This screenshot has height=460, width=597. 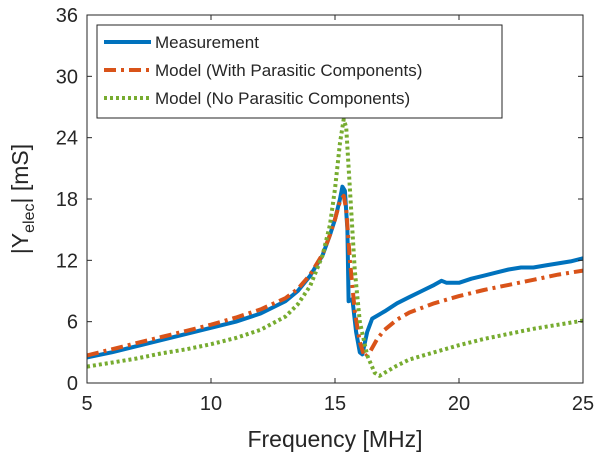 What do you see at coordinates (72, 323) in the screenshot?
I see `y-tick-label: 6` at bounding box center [72, 323].